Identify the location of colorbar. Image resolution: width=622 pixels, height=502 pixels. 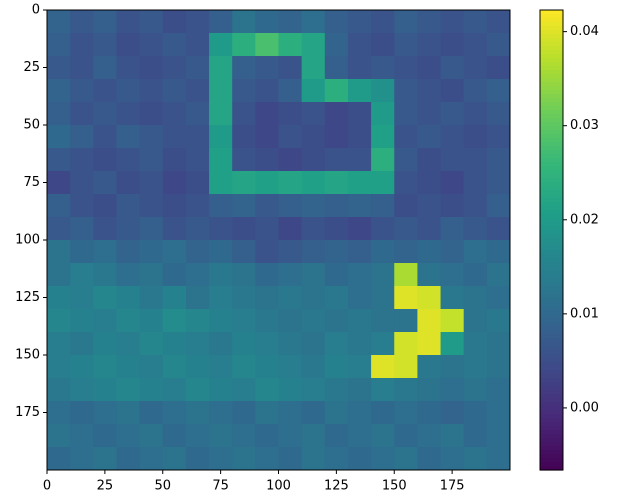
(551, 240).